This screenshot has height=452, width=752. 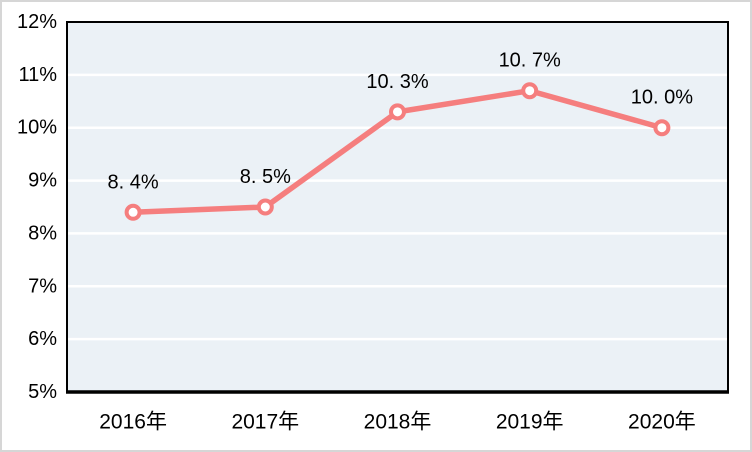 What do you see at coordinates (397, 82) in the screenshot?
I see `data-point-label: 10. 3%` at bounding box center [397, 82].